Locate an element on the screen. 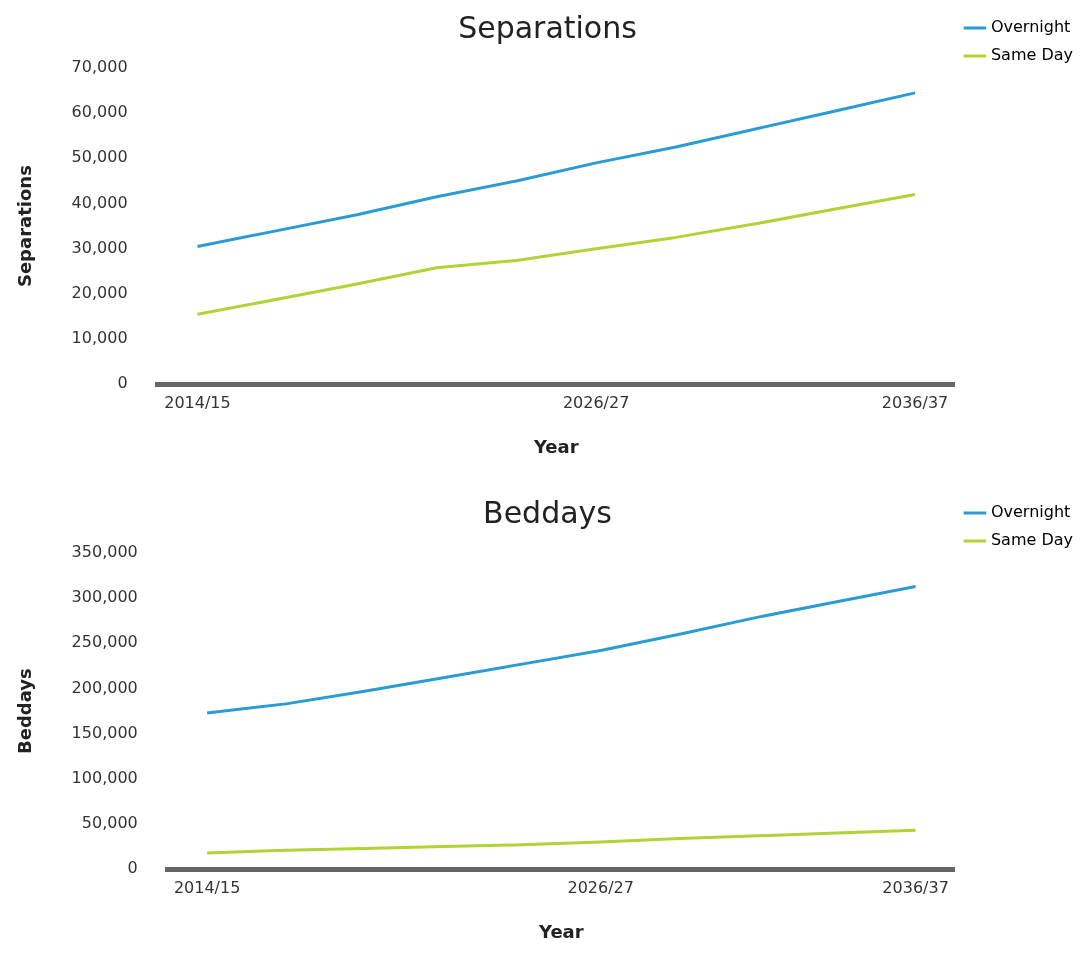  y-tick-label: 20,000 is located at coordinates (99, 293).